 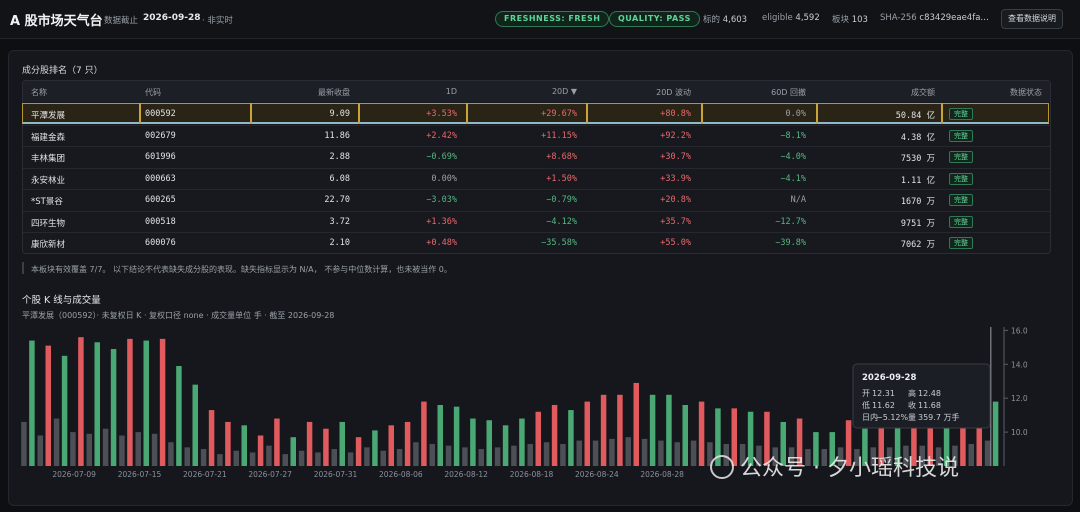 I want to click on date-label: 数据截止, so click(x=121, y=21).